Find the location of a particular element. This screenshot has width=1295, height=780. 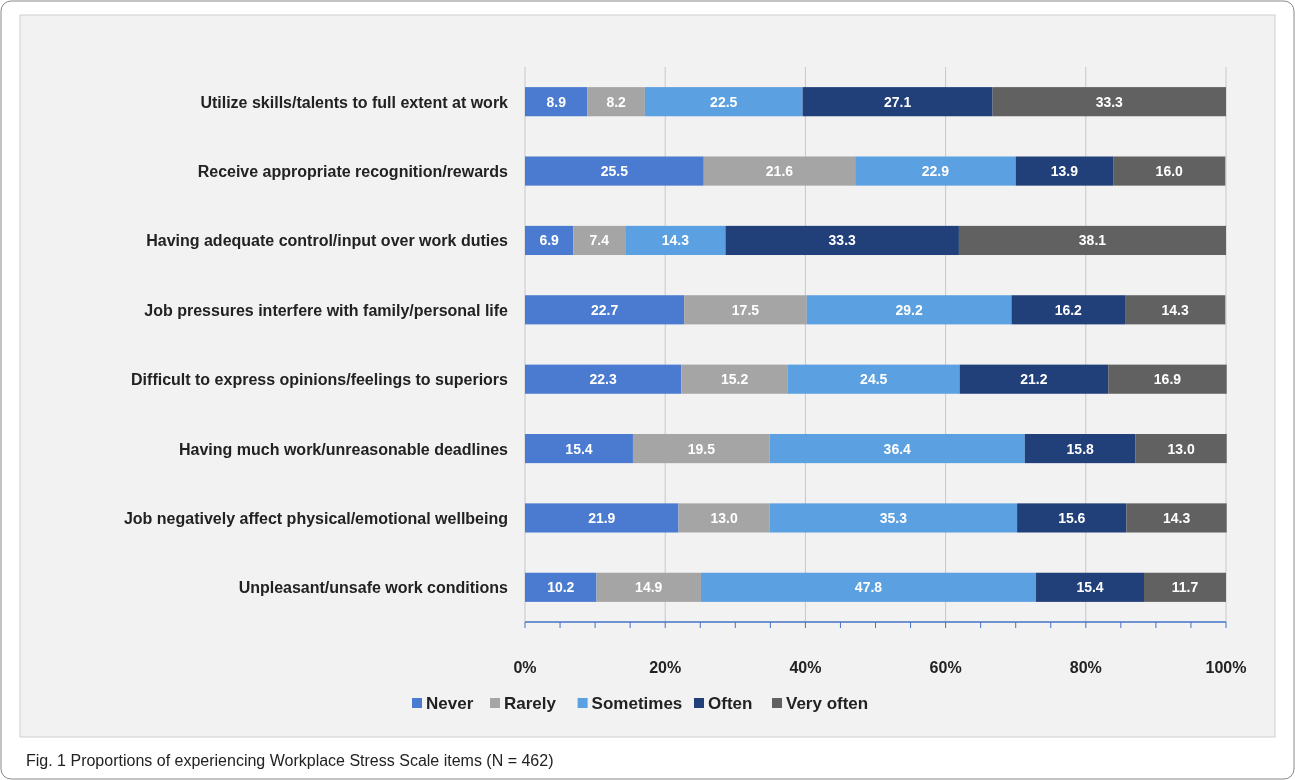

data-label: 13.9 is located at coordinates (1064, 171).